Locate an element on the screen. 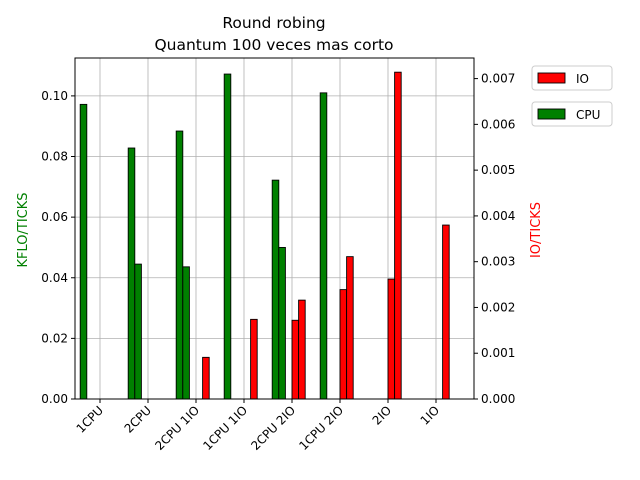 This screenshot has height=480, width=640. y-tick-label-left: 0.08 is located at coordinates (54, 157).